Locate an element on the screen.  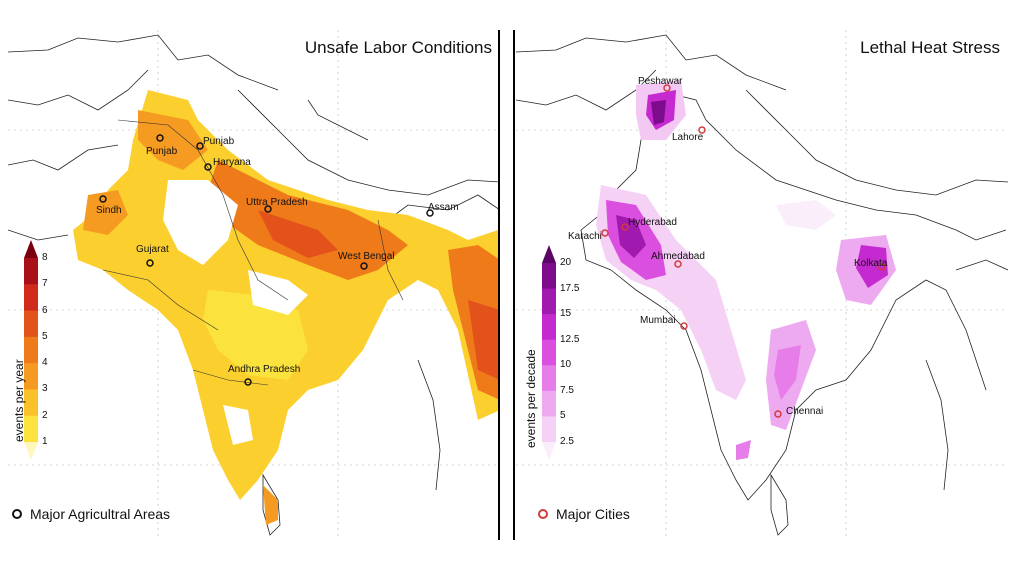
lethal-heat-colorbar-bands is located at coordinates (549, 352).